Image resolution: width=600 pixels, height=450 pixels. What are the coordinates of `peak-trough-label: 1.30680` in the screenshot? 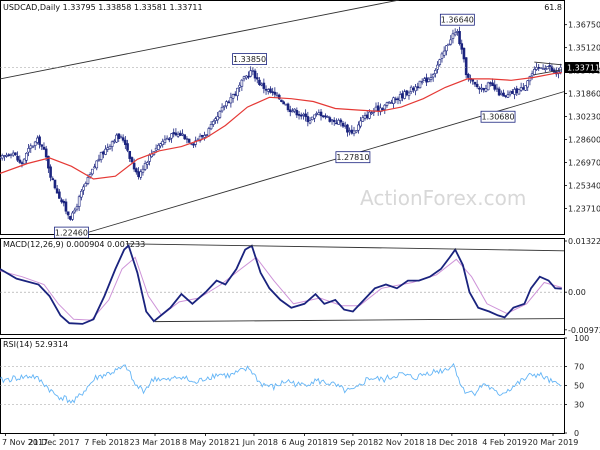 It's located at (498, 116).